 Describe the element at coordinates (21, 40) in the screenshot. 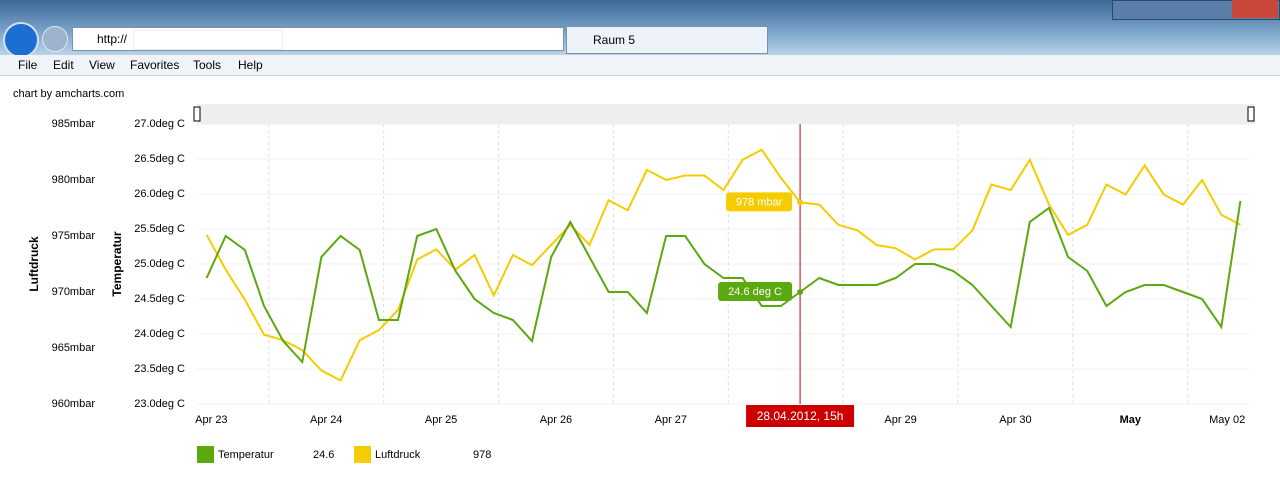

I see `back-button` at that location.